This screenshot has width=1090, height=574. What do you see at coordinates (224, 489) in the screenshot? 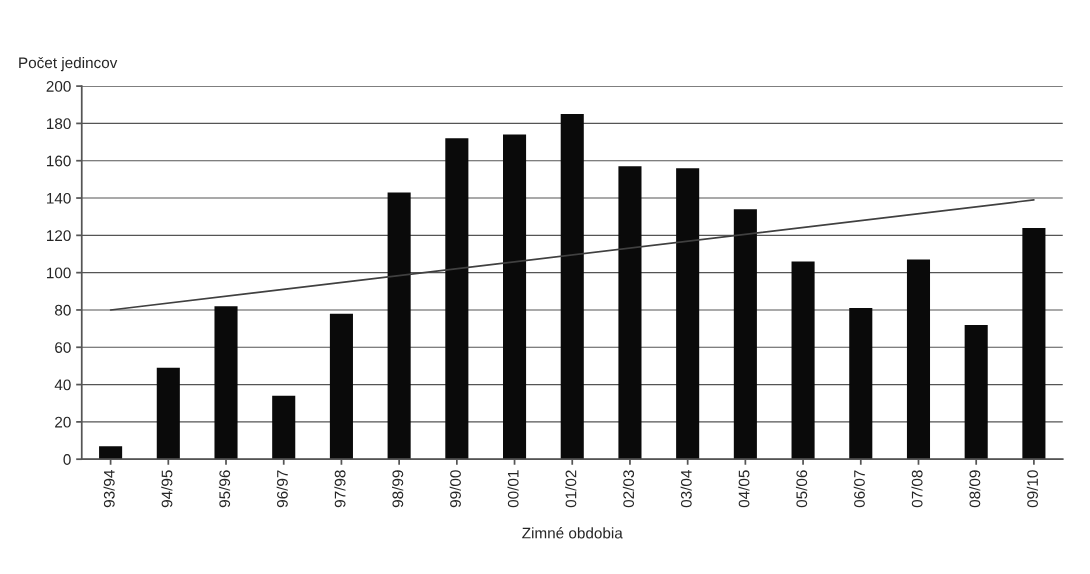
I see `x-tick-label: 95/96` at bounding box center [224, 489].